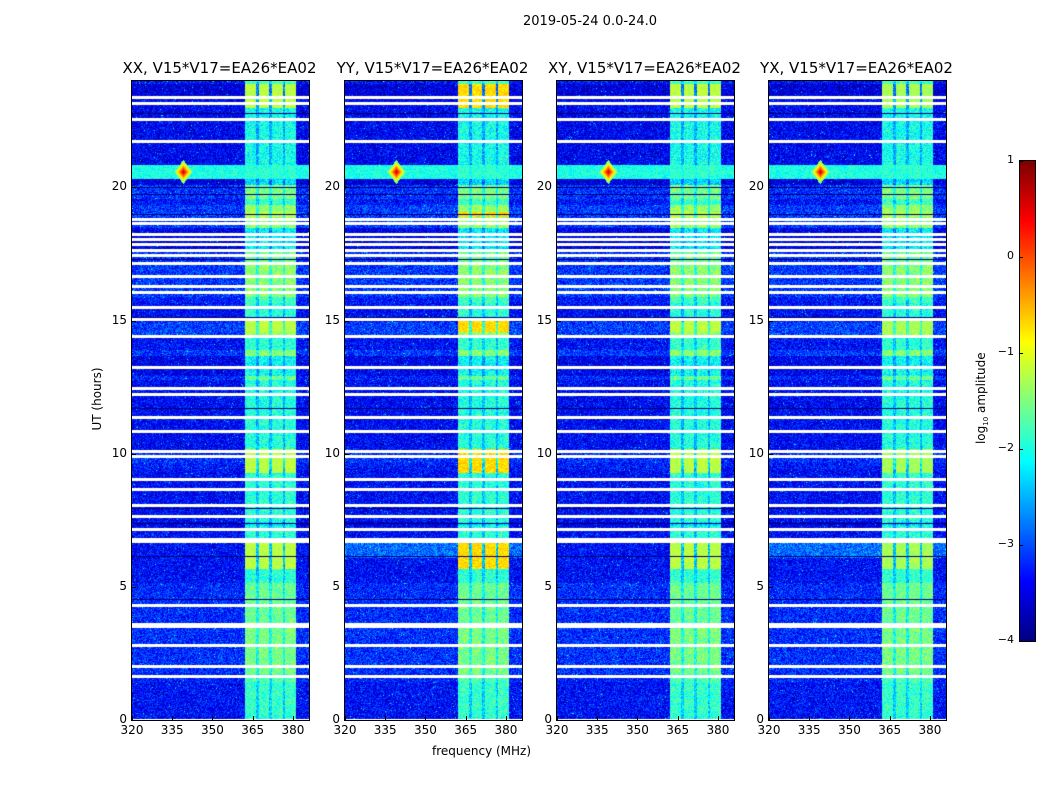 The width and height of the screenshot is (1050, 800). I want to click on colorbar-tick-label: 1, so click(1010, 159).